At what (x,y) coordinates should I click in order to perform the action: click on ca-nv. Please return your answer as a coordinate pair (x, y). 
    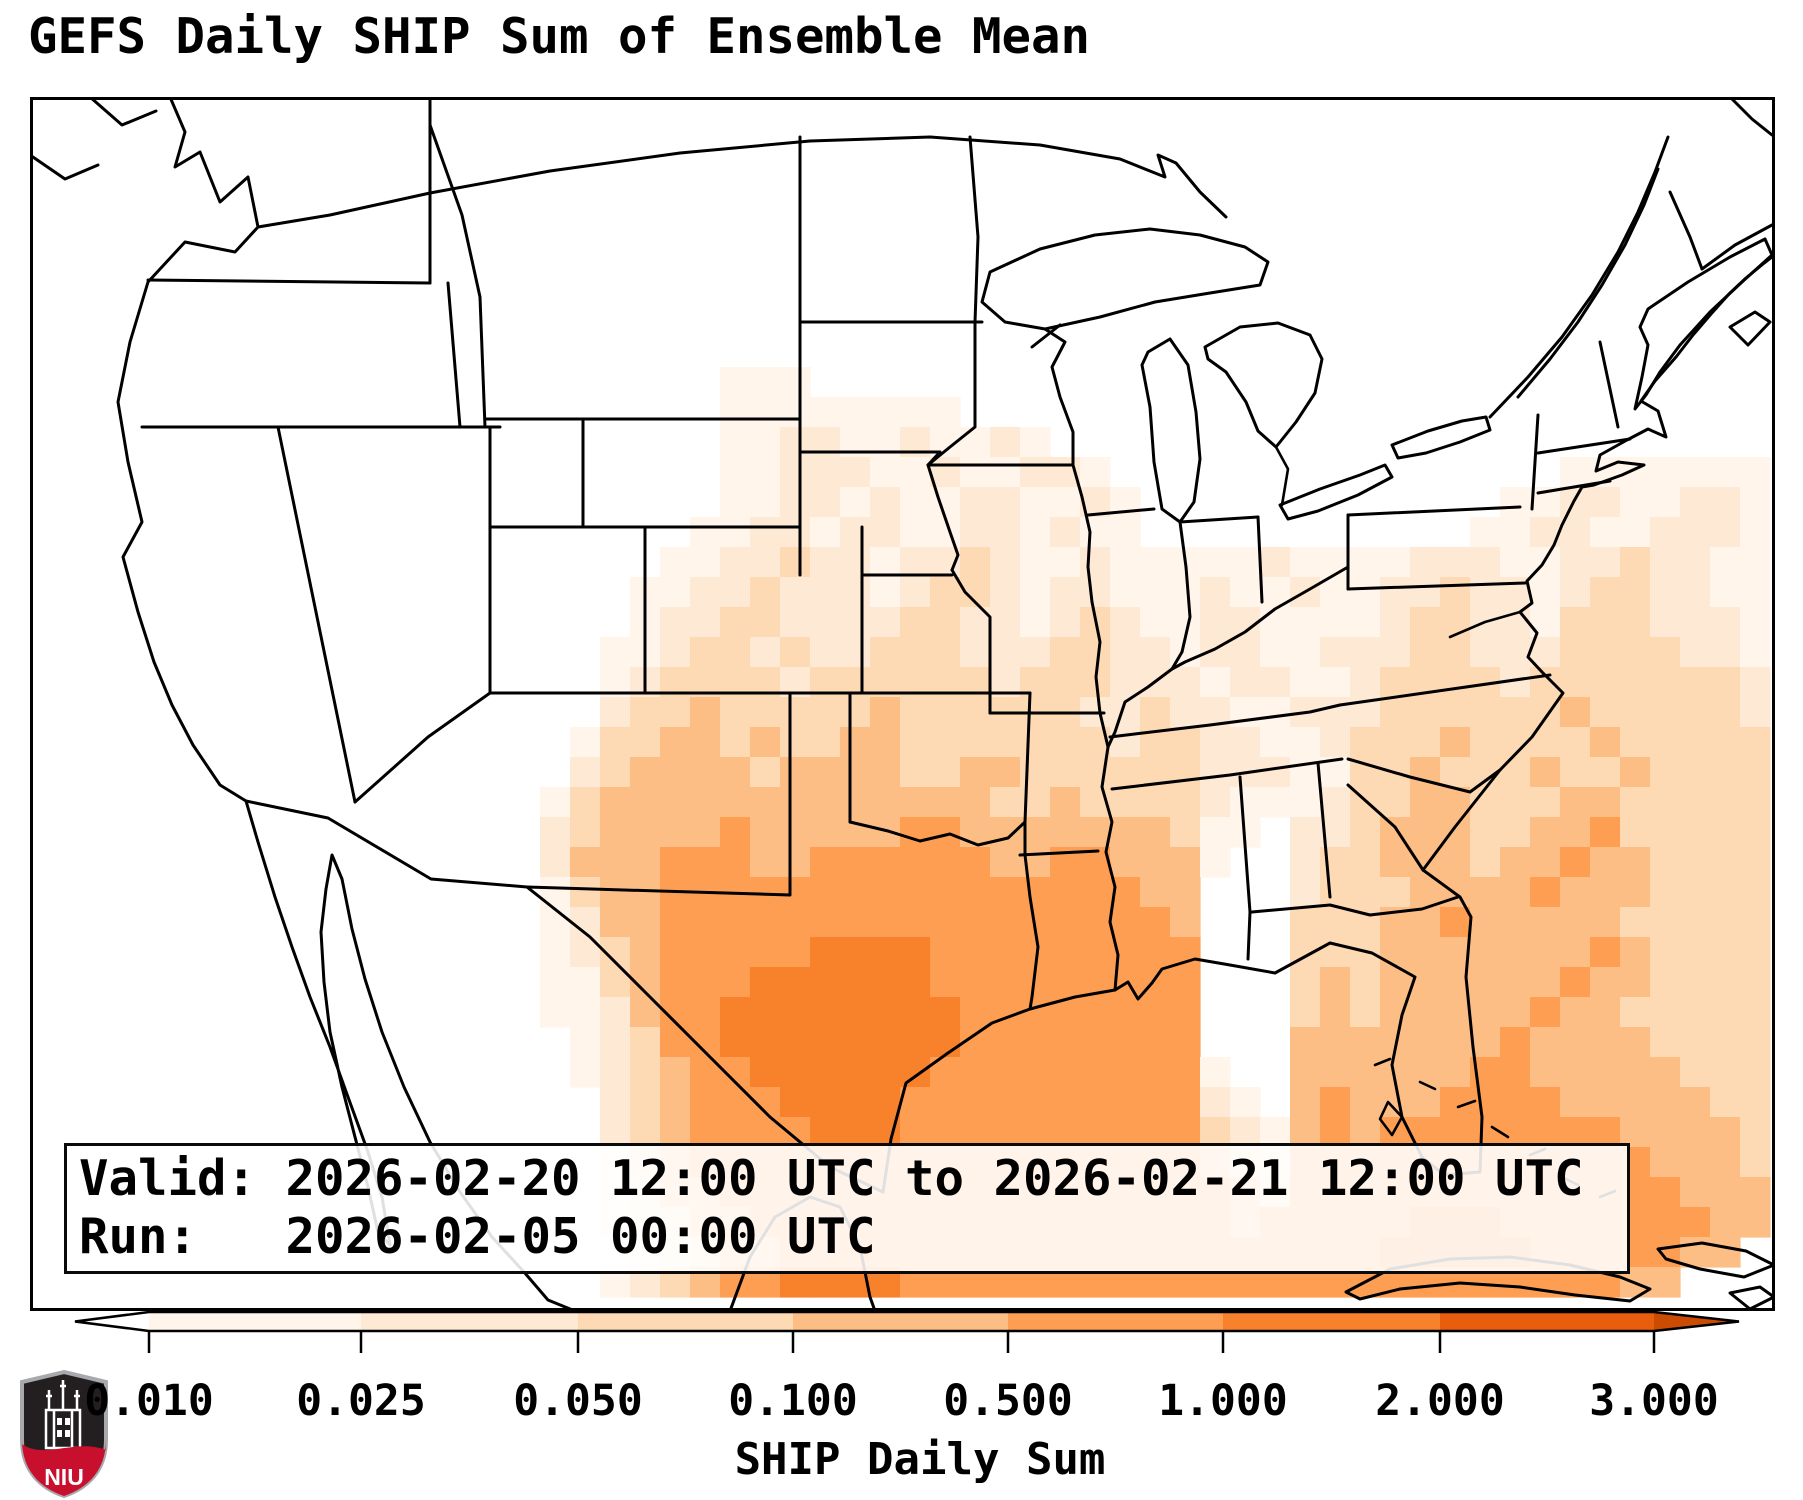
    Looking at the image, I should click on (316, 614).